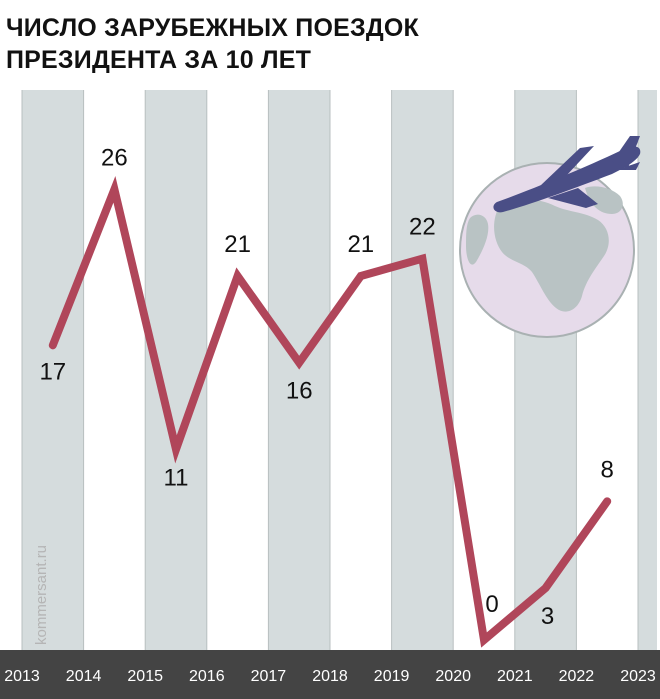  What do you see at coordinates (567, 174) in the screenshot?
I see `airplane-icon` at bounding box center [567, 174].